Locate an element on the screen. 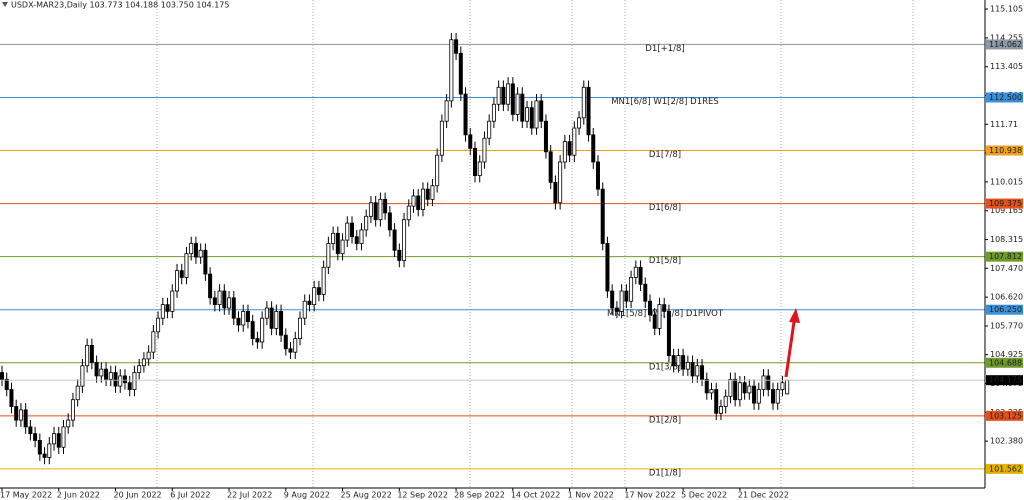 This screenshot has height=500, width=1024. y-tick-label: 108.315 is located at coordinates (1006, 239).